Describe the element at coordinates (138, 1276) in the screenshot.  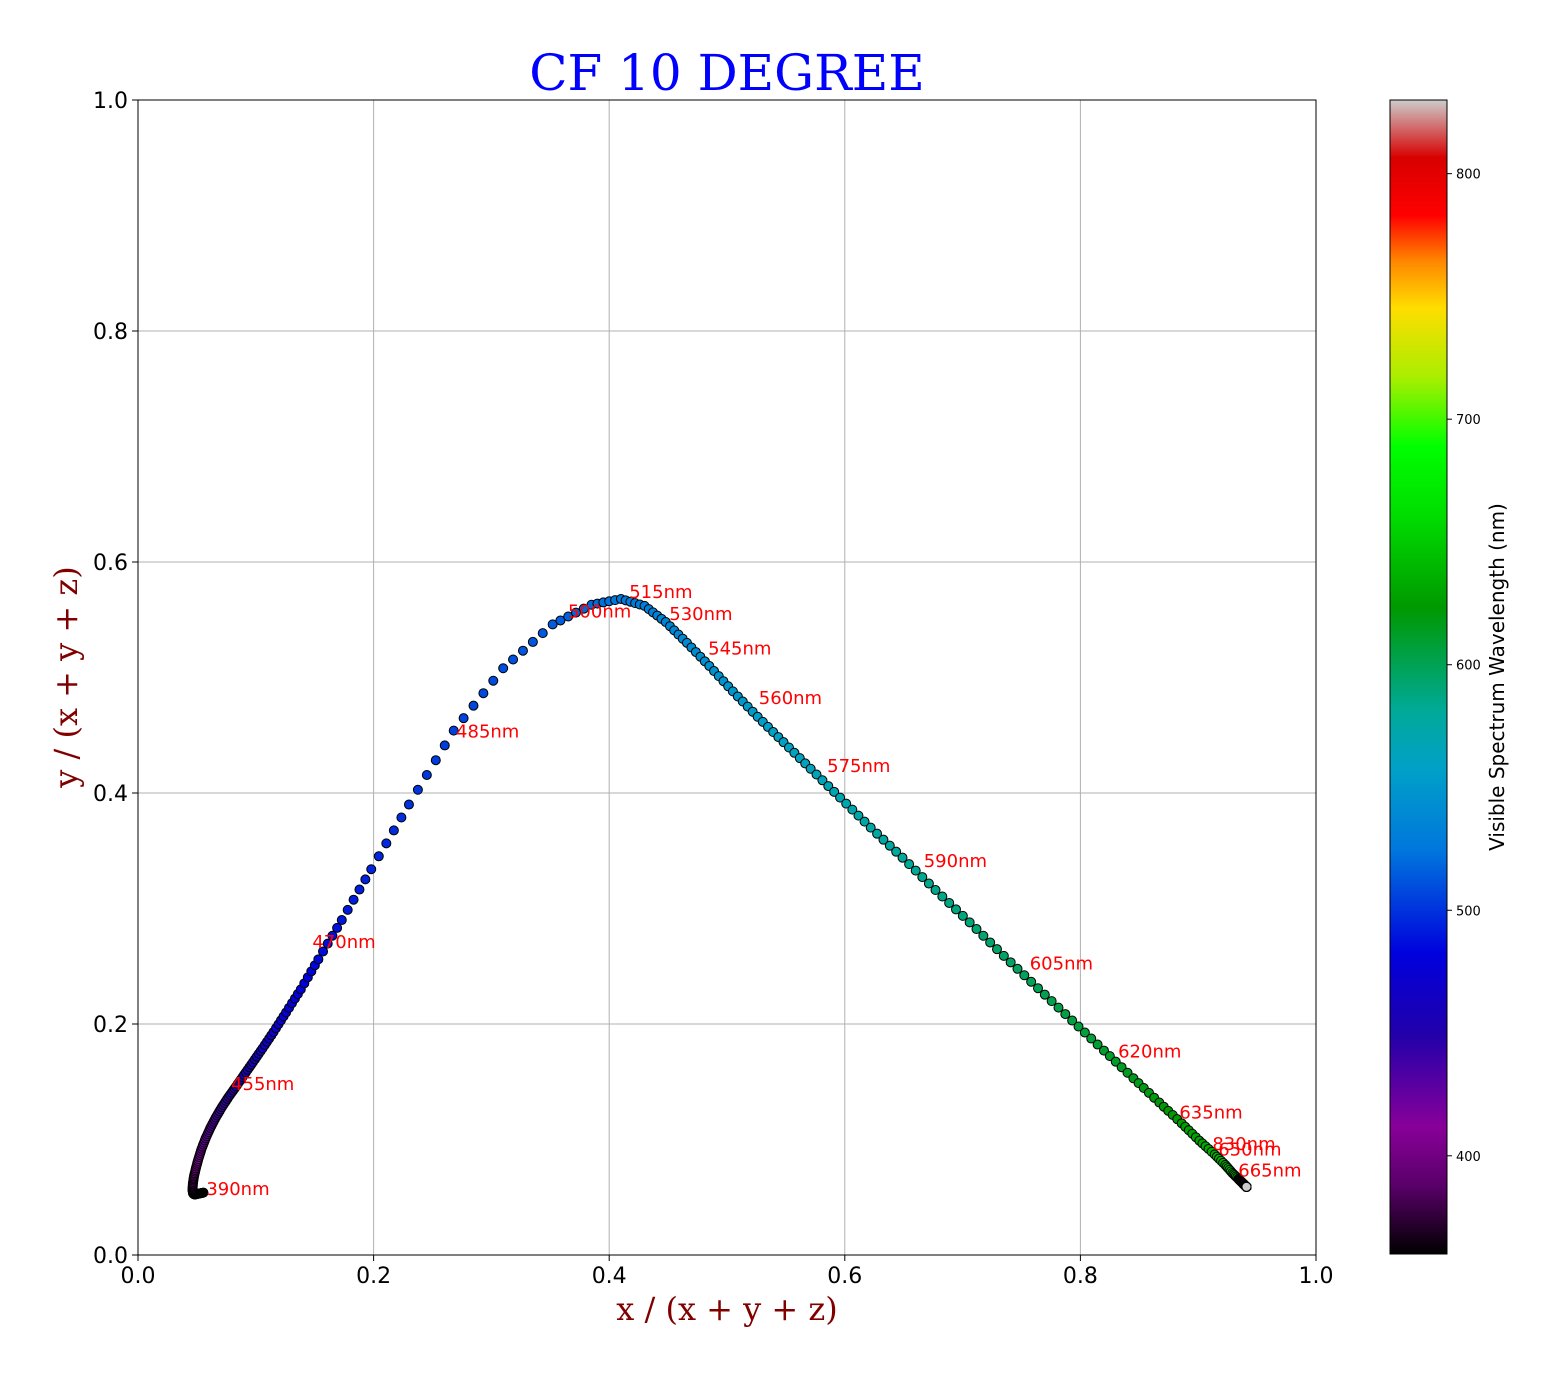
I see `x-tick-label: 0.0` at that location.